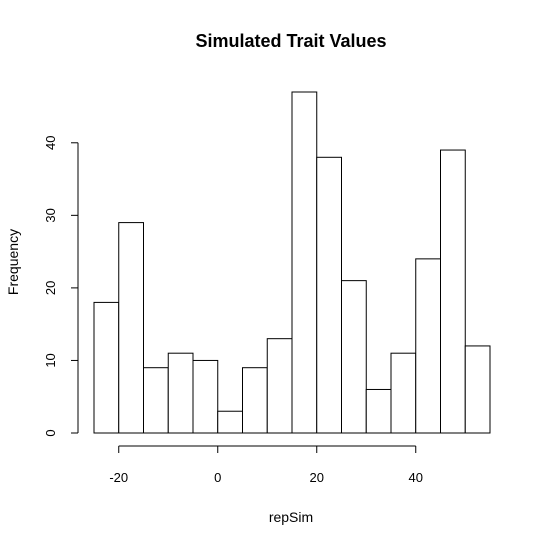 This screenshot has width=546, height=545. Describe the element at coordinates (291, 517) in the screenshot. I see `x-axis-label: repSim` at that location.